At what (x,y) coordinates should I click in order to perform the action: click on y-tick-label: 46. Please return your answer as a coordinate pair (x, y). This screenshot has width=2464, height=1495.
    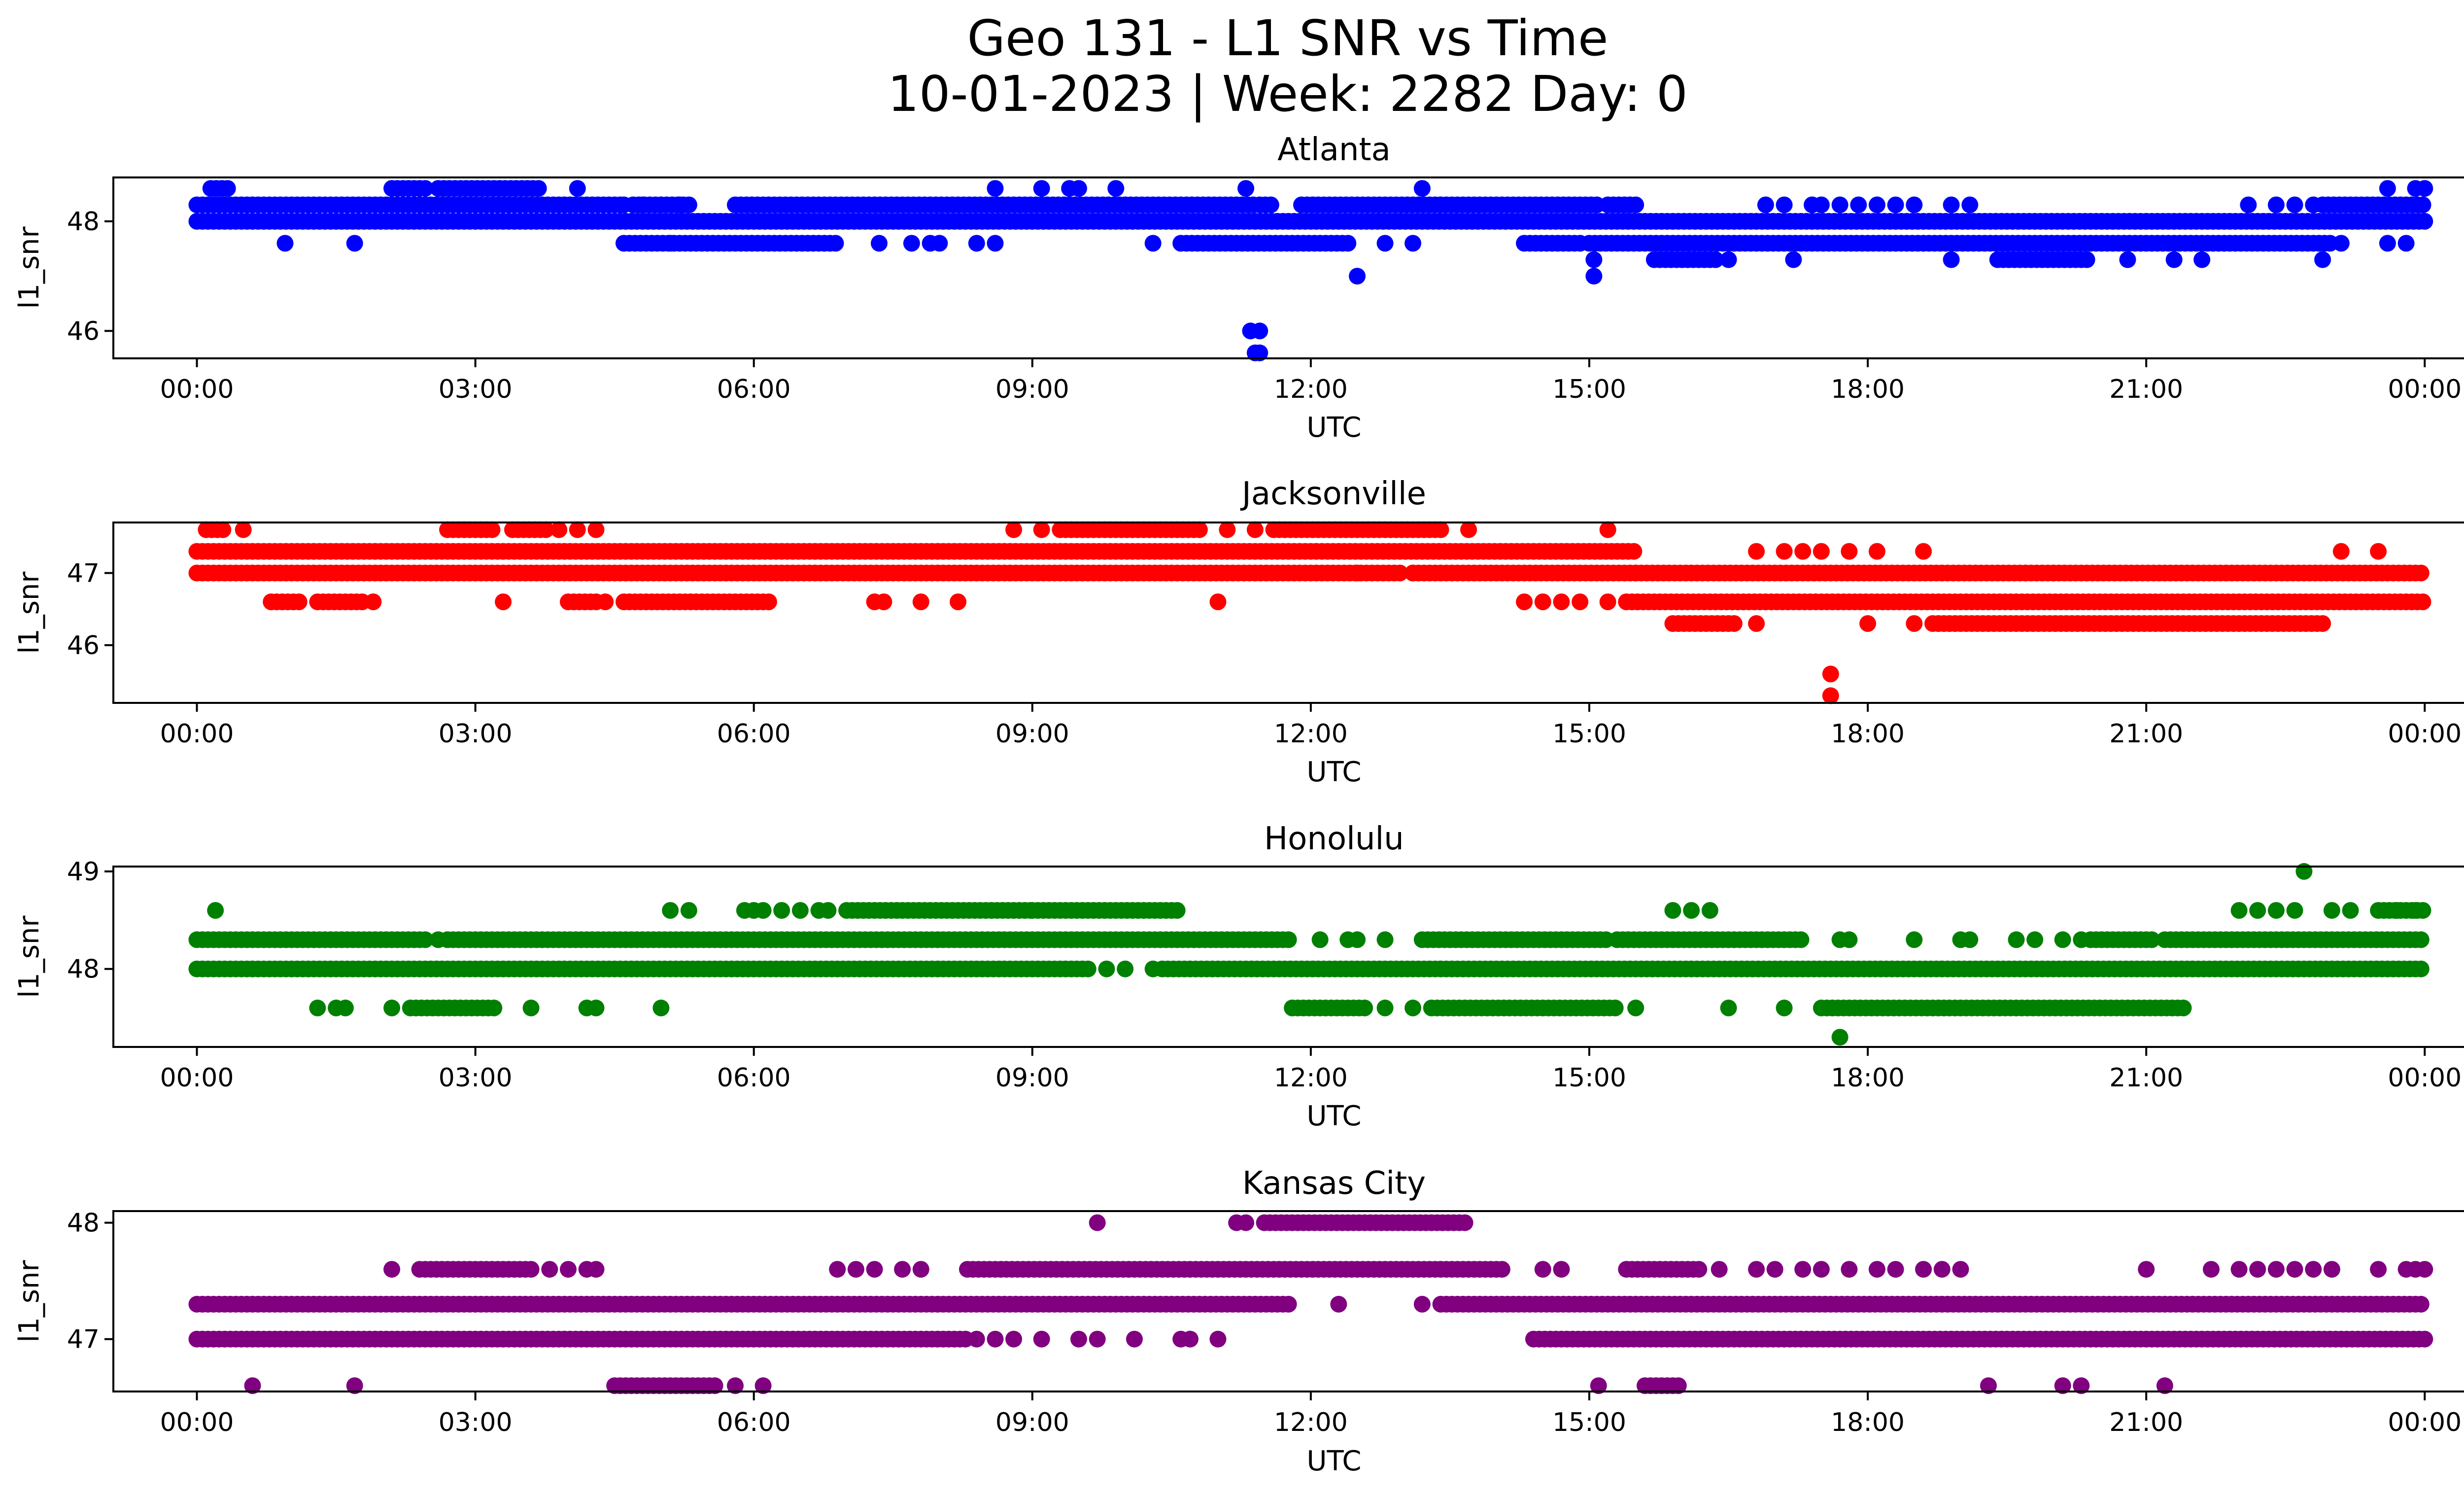
    Looking at the image, I should click on (83, 331).